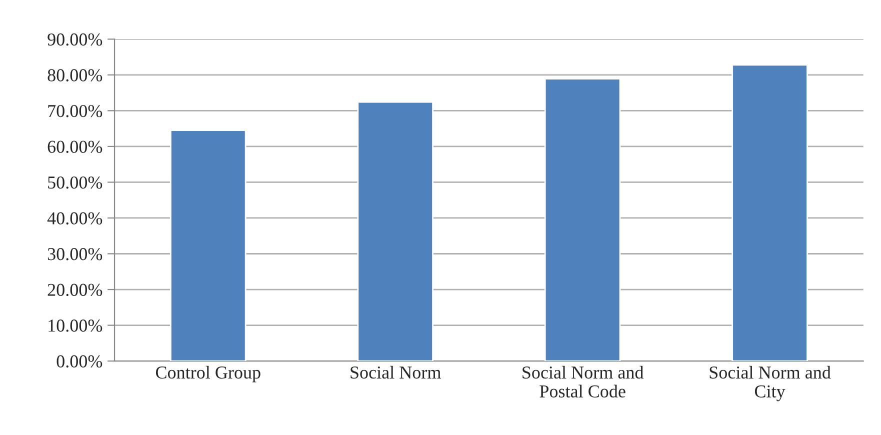 The height and width of the screenshot is (435, 881). What do you see at coordinates (79, 361) in the screenshot?
I see `y-tick-label: 0.00%` at bounding box center [79, 361].